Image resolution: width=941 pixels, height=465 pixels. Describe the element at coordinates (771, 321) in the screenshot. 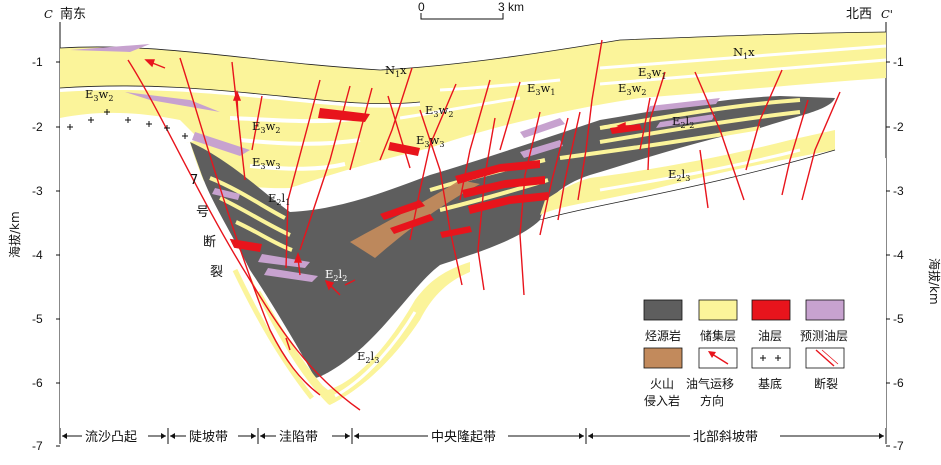

I see `legend-item-oil-layer: 油层` at that location.